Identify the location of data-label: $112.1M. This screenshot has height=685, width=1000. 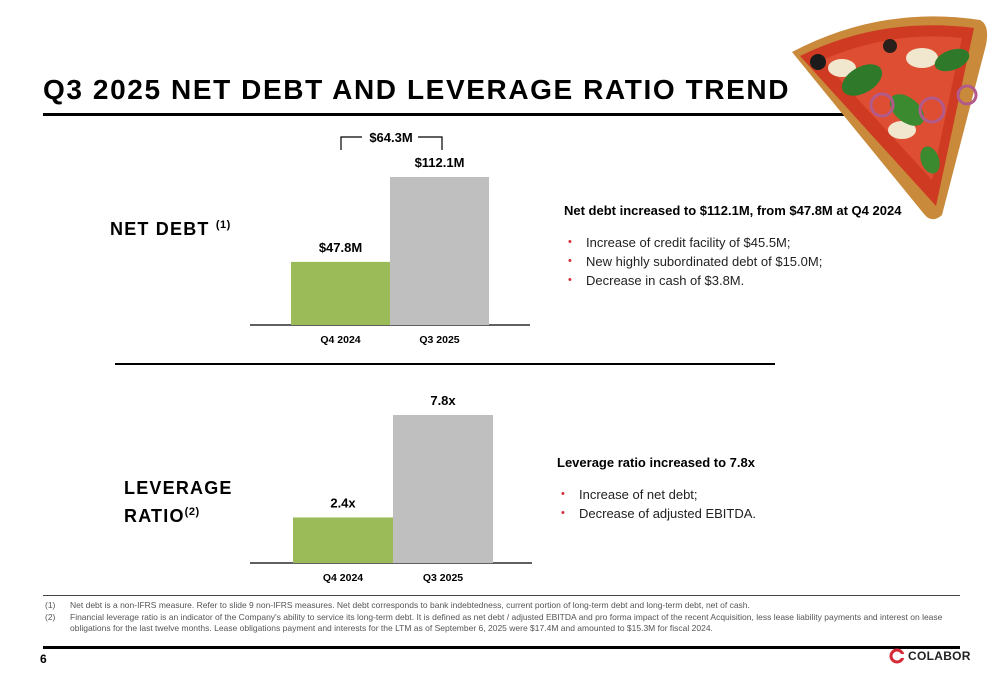
(440, 162).